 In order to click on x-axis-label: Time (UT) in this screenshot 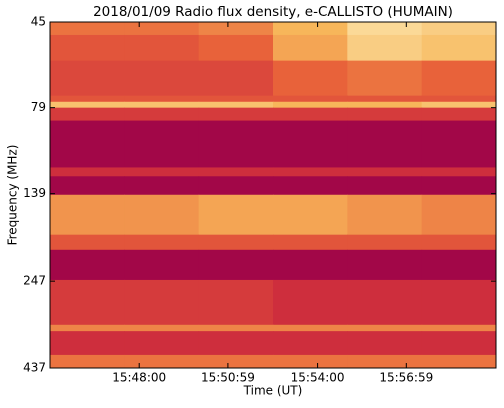, I will do `click(273, 391)`.